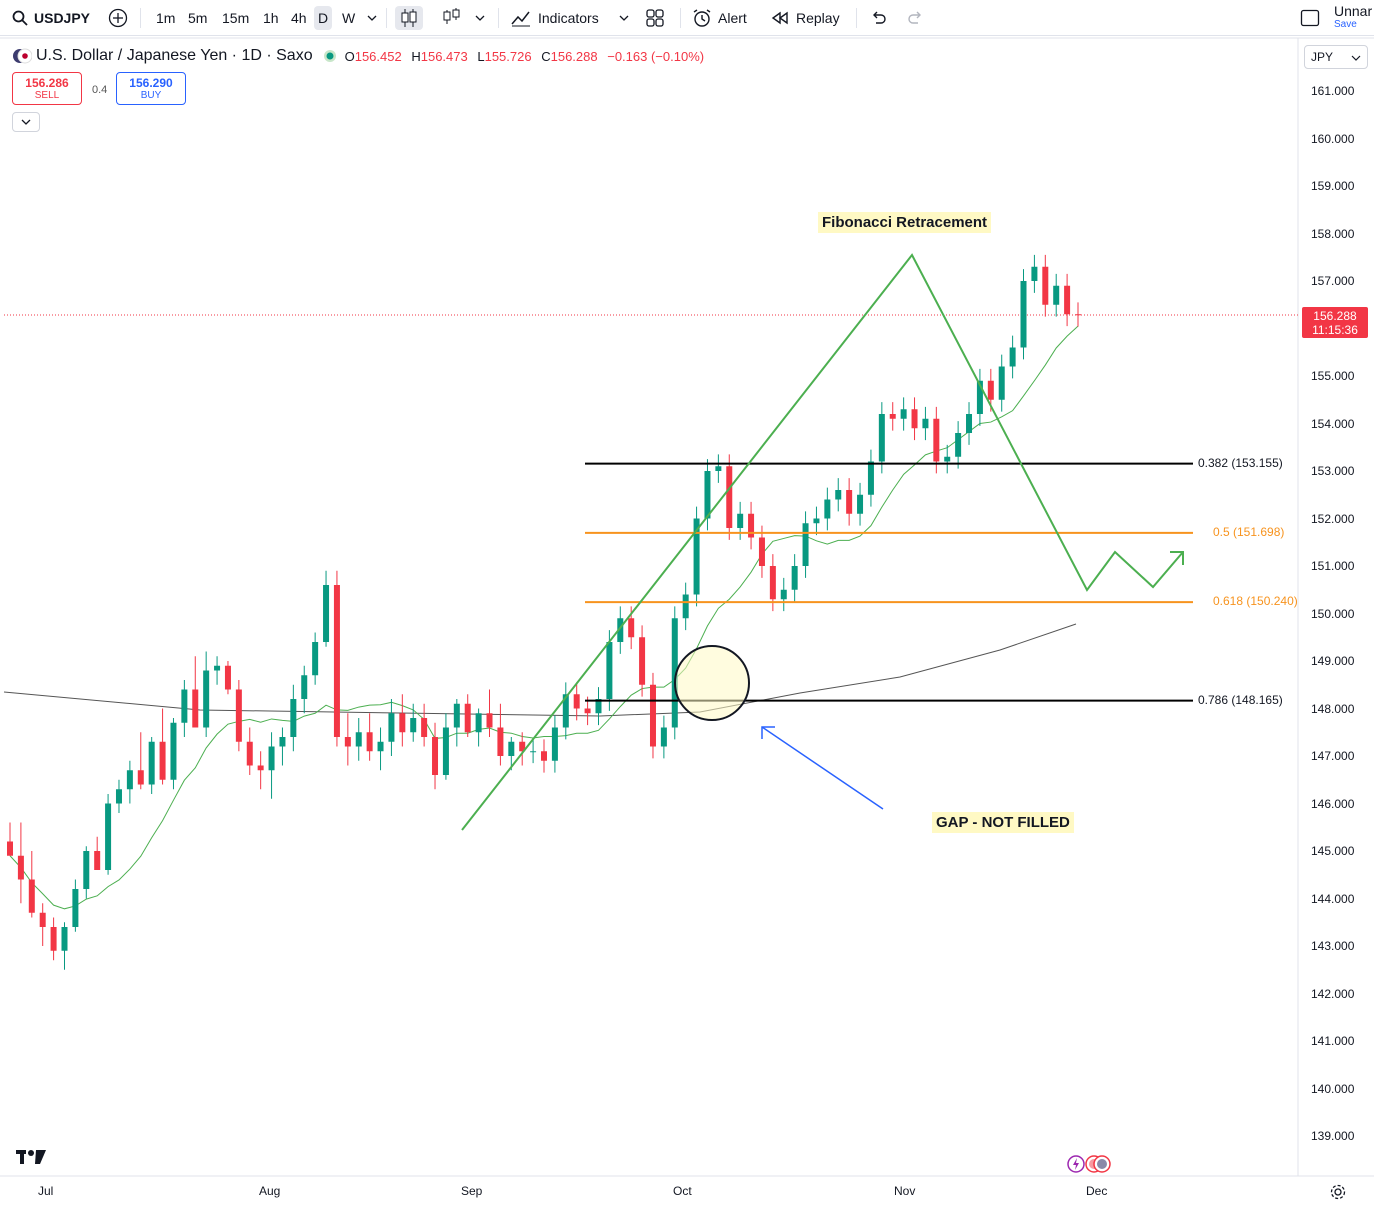 The height and width of the screenshot is (1209, 1374). I want to click on layout-save-area: Unnar Save, so click(1336, 18).